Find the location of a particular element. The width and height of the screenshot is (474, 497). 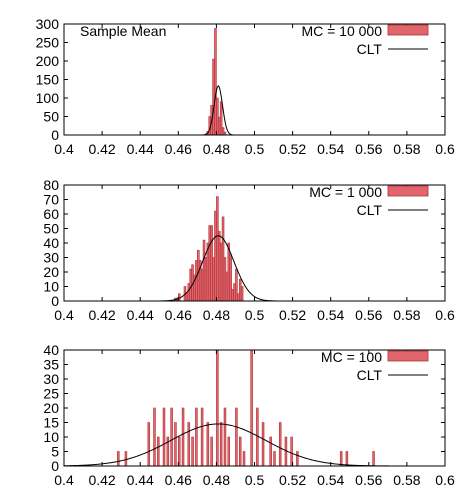

y-tick-label: 100 is located at coordinates (48, 98).